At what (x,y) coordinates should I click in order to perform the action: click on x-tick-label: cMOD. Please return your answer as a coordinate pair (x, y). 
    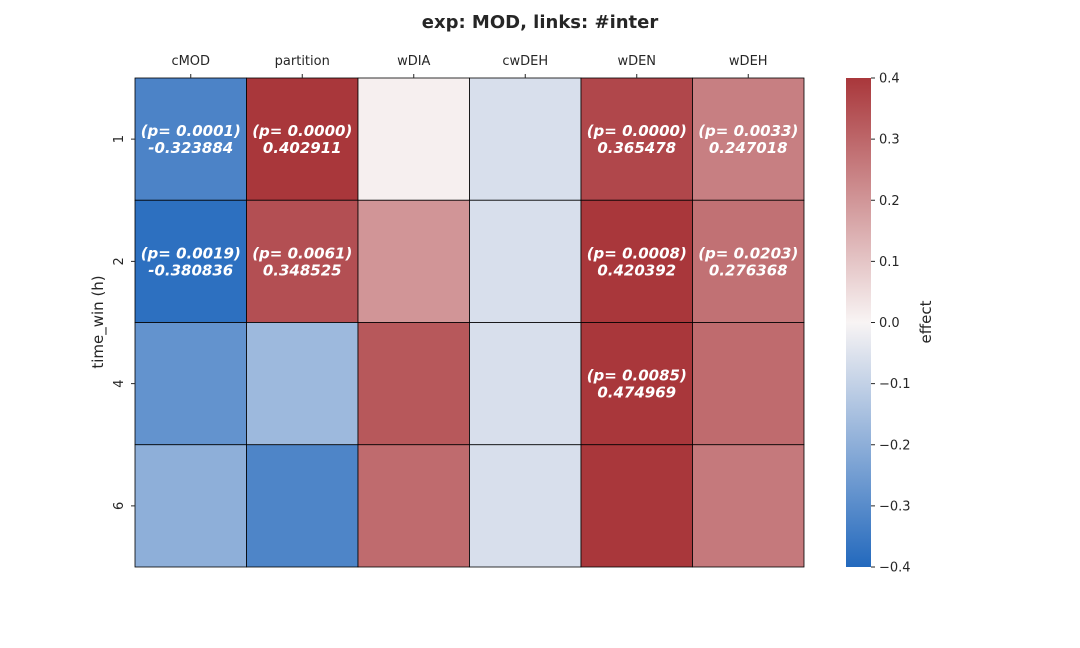
    Looking at the image, I should click on (190, 61).